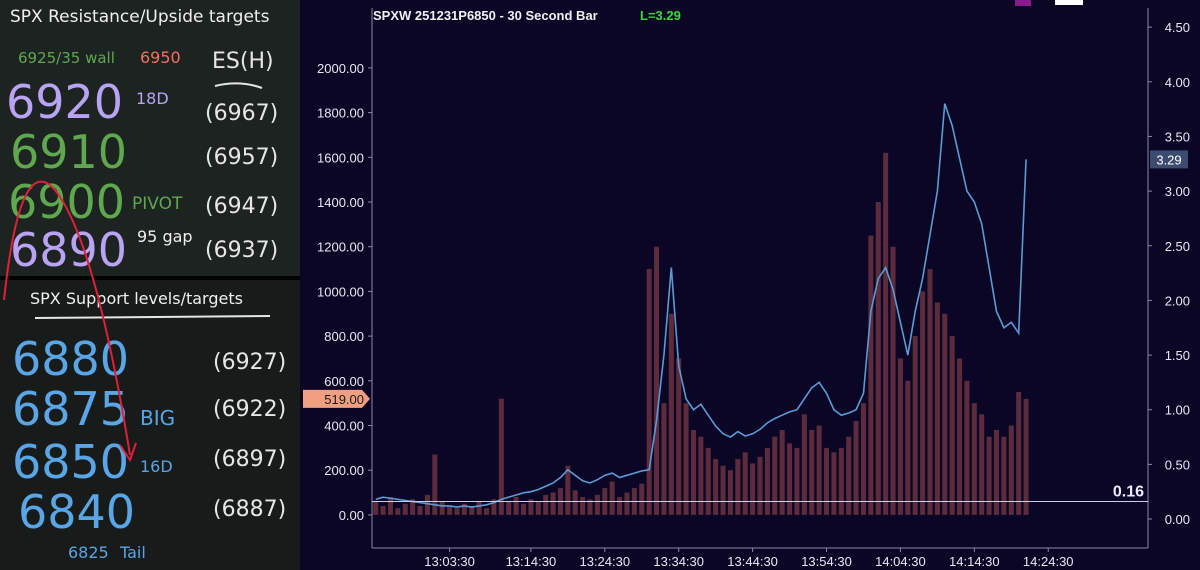  I want to click on es-level: (6927), so click(249, 362).